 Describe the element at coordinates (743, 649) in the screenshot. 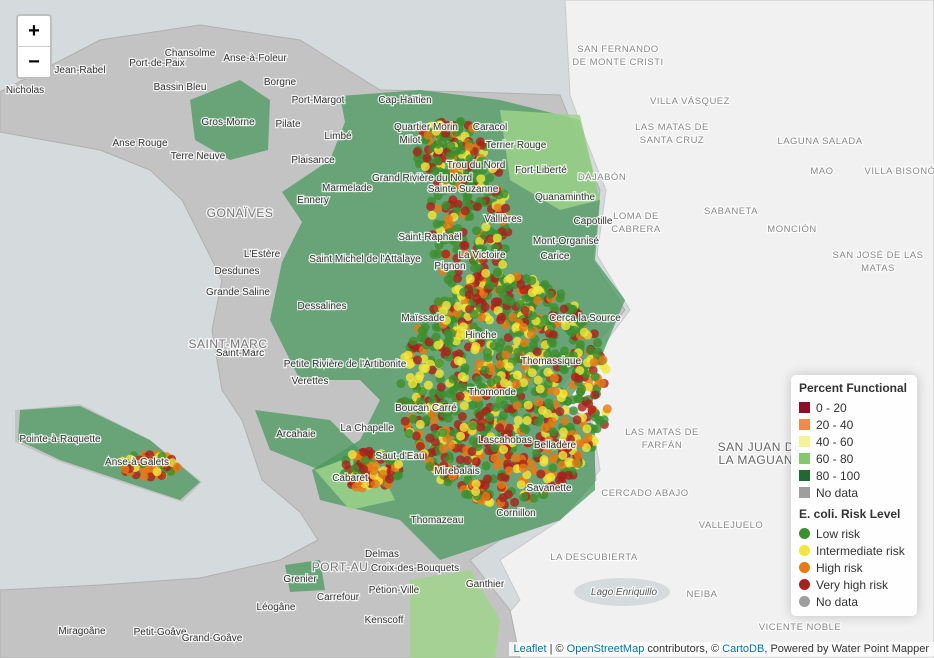

I see `attribution-link: CartoDB` at that location.